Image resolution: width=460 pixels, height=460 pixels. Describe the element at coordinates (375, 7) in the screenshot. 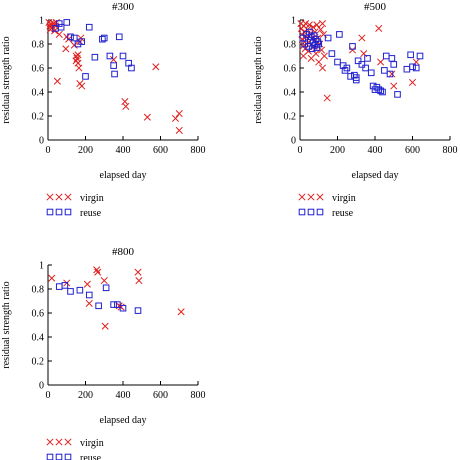

I see `panel-title: #500` at that location.